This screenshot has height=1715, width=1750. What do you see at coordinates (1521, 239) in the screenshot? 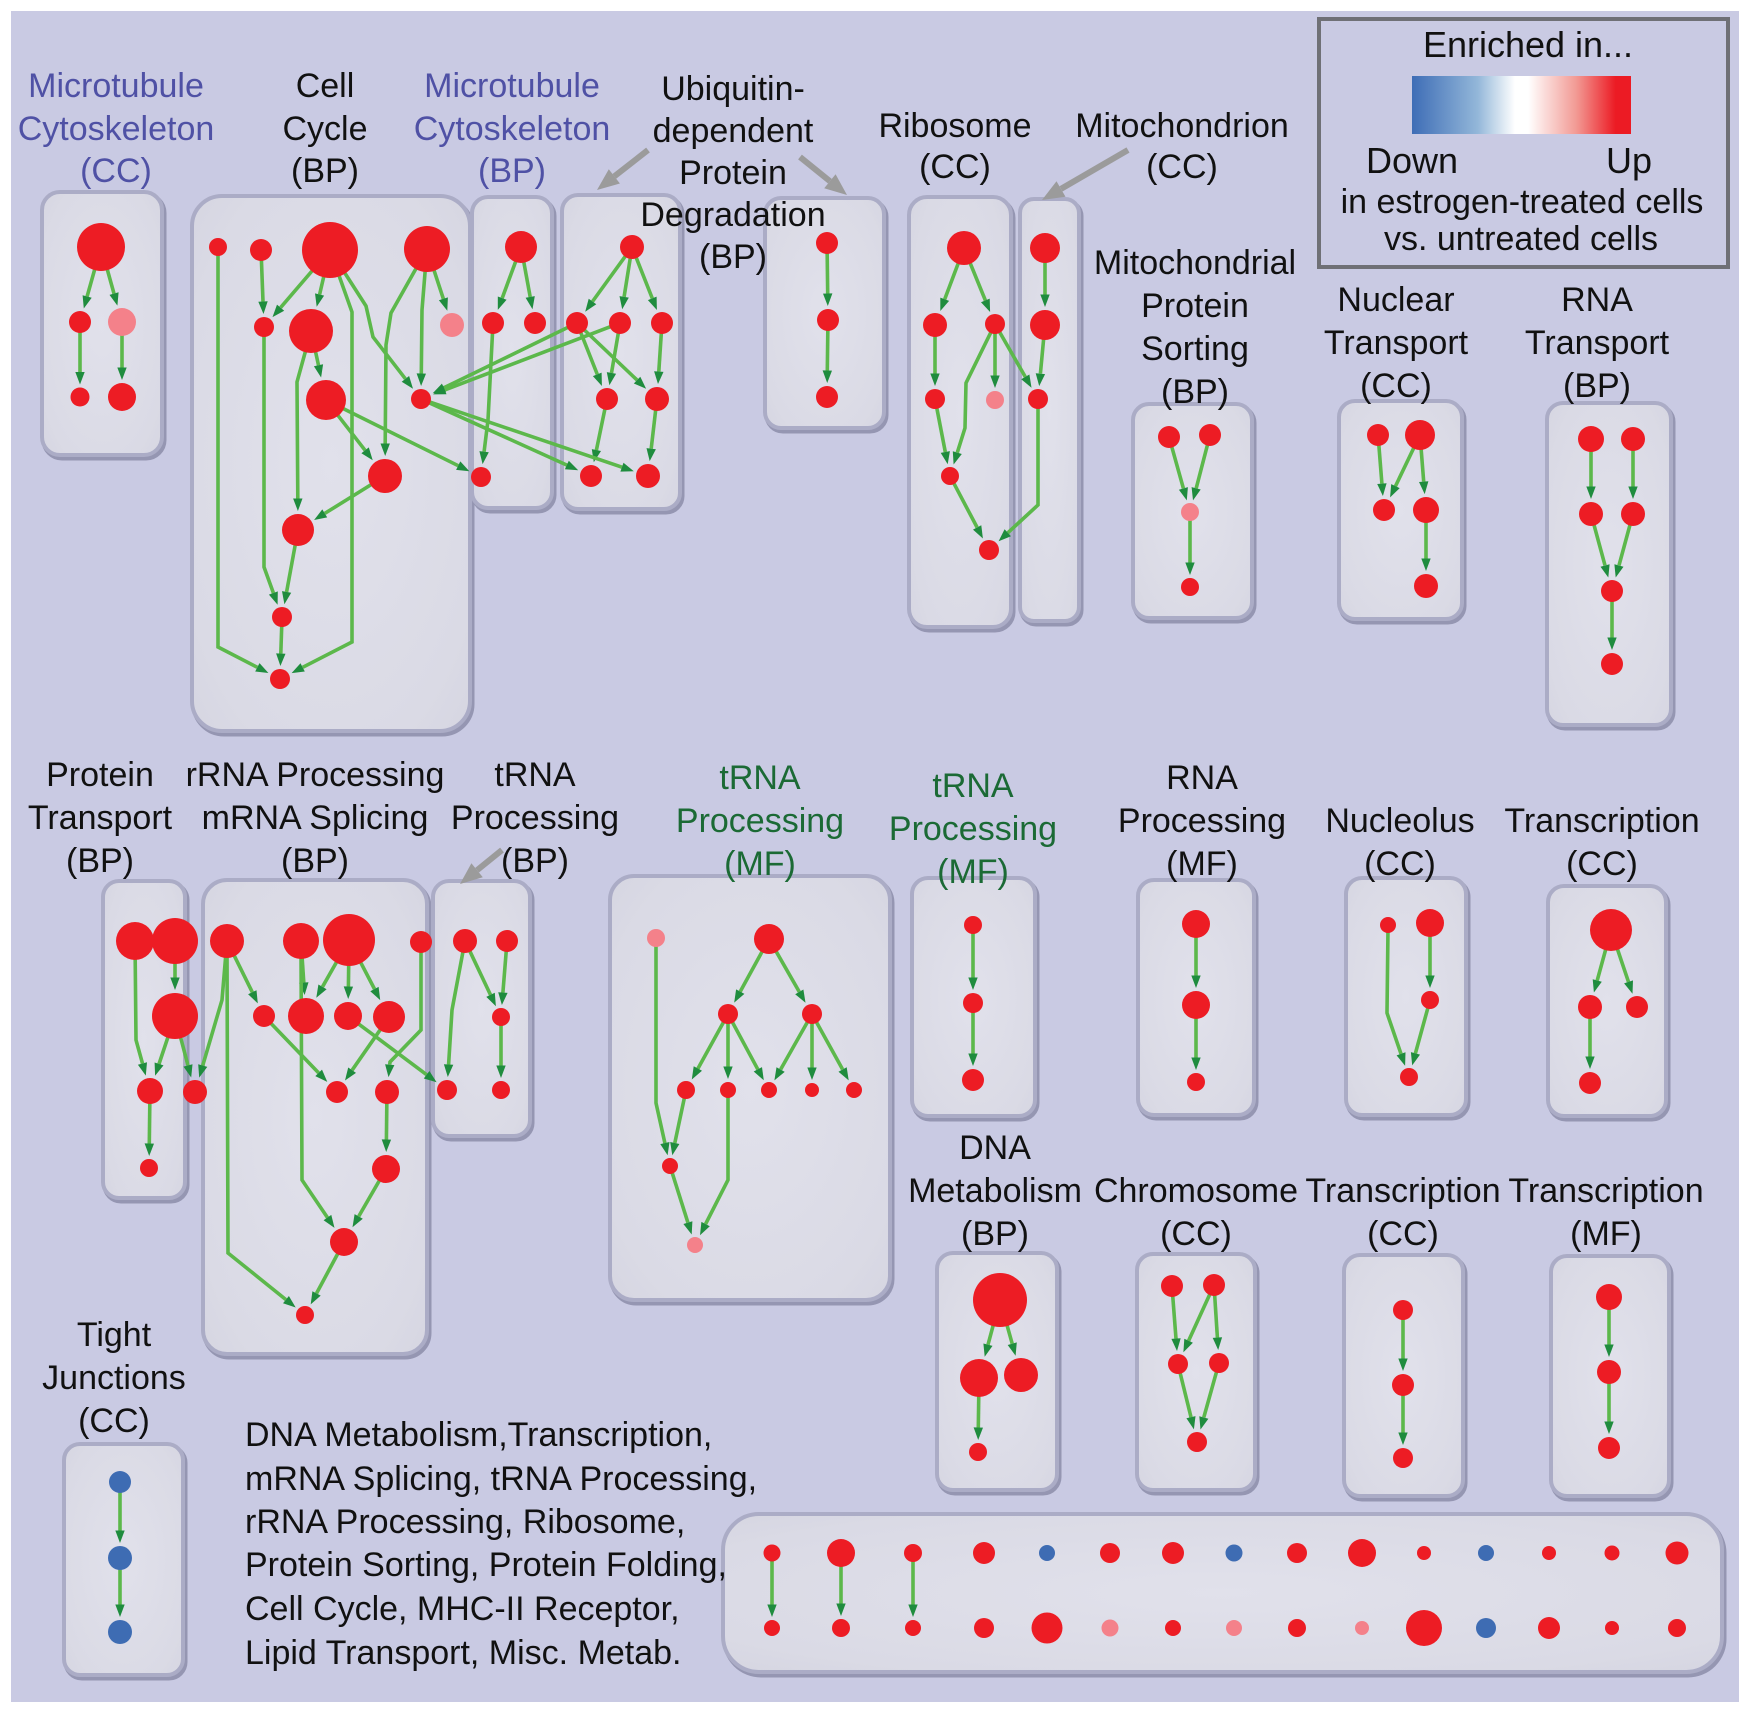
I see `svg-text: vs. untreated cells` at bounding box center [1521, 239].